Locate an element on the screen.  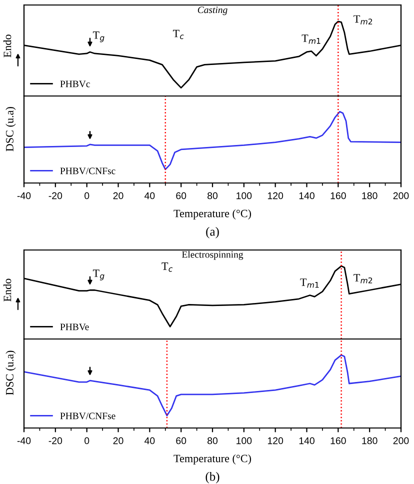
legend-label: PHBV/CNFsc is located at coordinates (88, 171).